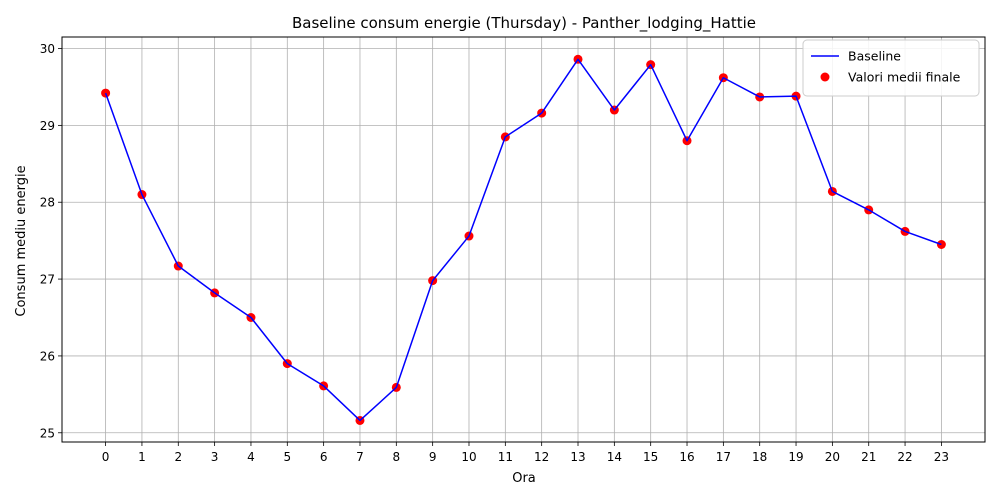  What do you see at coordinates (524, 478) in the screenshot?
I see `x-axis-label: Ora` at bounding box center [524, 478].